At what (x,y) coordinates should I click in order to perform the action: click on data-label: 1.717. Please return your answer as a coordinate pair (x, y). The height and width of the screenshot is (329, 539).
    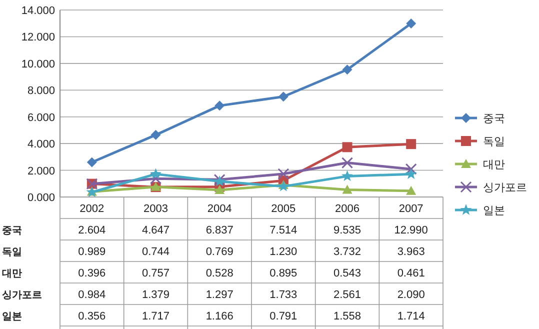
    Looking at the image, I should click on (156, 316).